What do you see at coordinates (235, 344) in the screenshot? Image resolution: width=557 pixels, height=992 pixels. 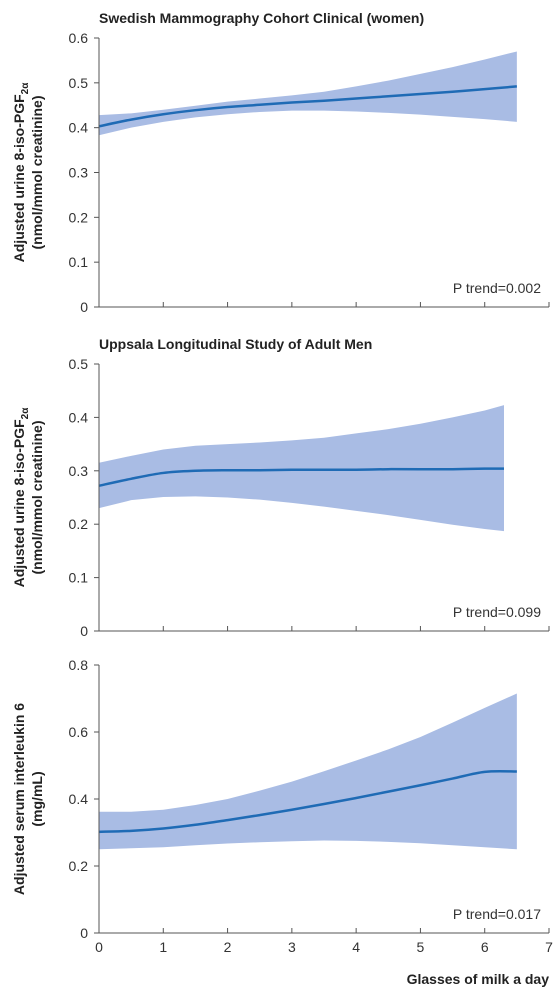 I see `panel-title: Uppsala Longitudinal Study of Adult Men` at bounding box center [235, 344].